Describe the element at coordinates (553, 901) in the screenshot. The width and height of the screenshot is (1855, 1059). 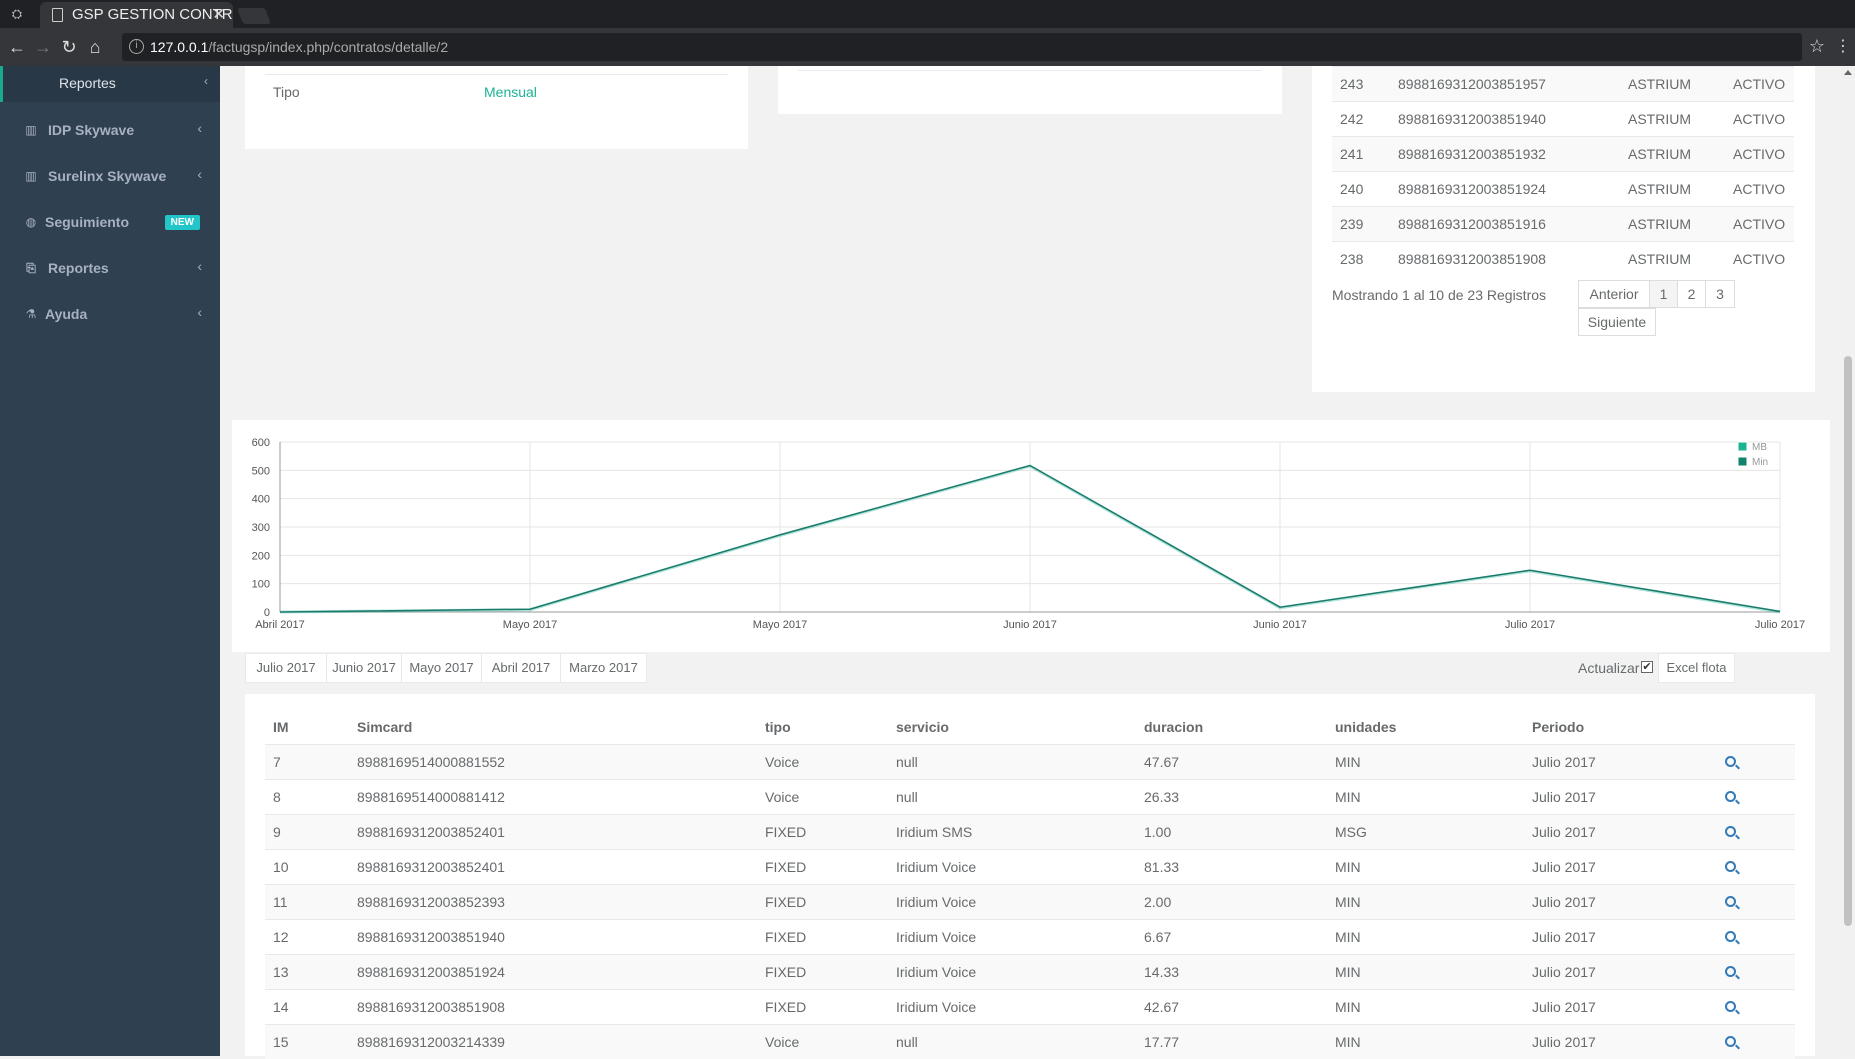
I see `simcard-cell: 8988169312003852393` at that location.